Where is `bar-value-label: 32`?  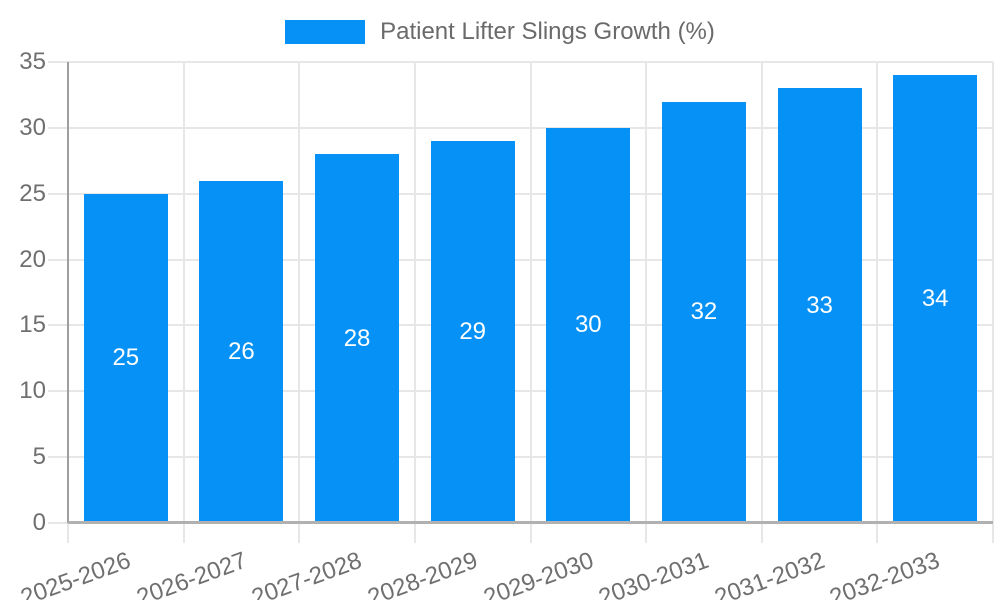 bar-value-label: 32 is located at coordinates (704, 312).